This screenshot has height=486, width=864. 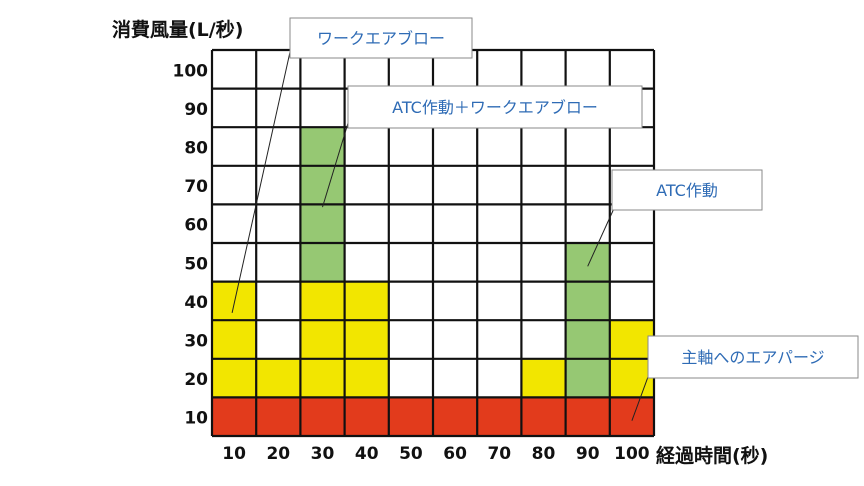 I want to click on x-tick-label: 40, so click(x=367, y=454).